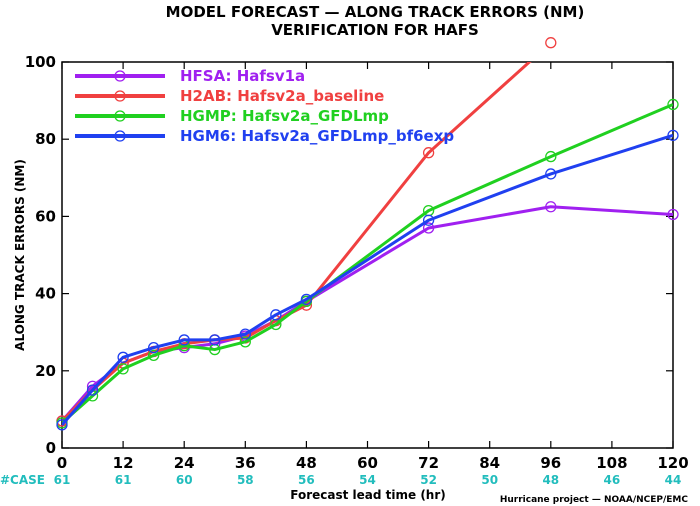  What do you see at coordinates (123, 463) in the screenshot?
I see `x-tick-label: 12` at bounding box center [123, 463].